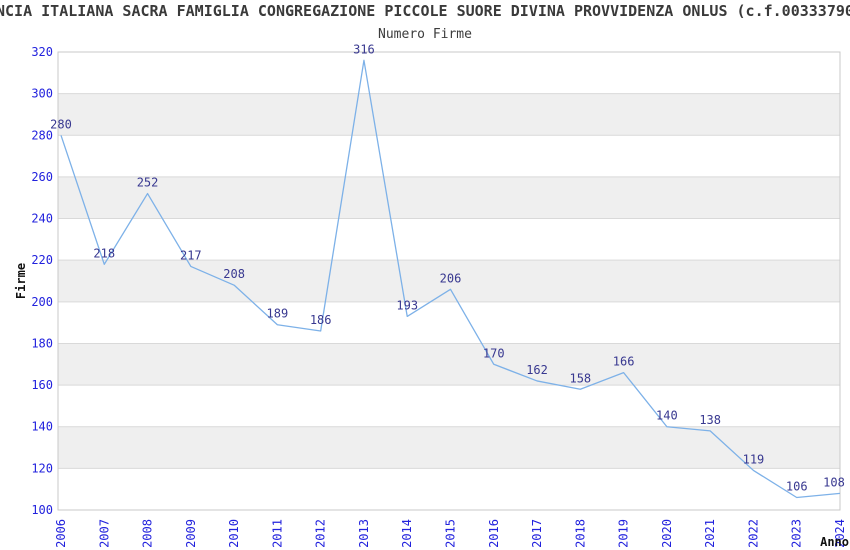 The width and height of the screenshot is (850, 550). Describe the element at coordinates (797, 533) in the screenshot. I see `x-tick-label: 2023` at that location.